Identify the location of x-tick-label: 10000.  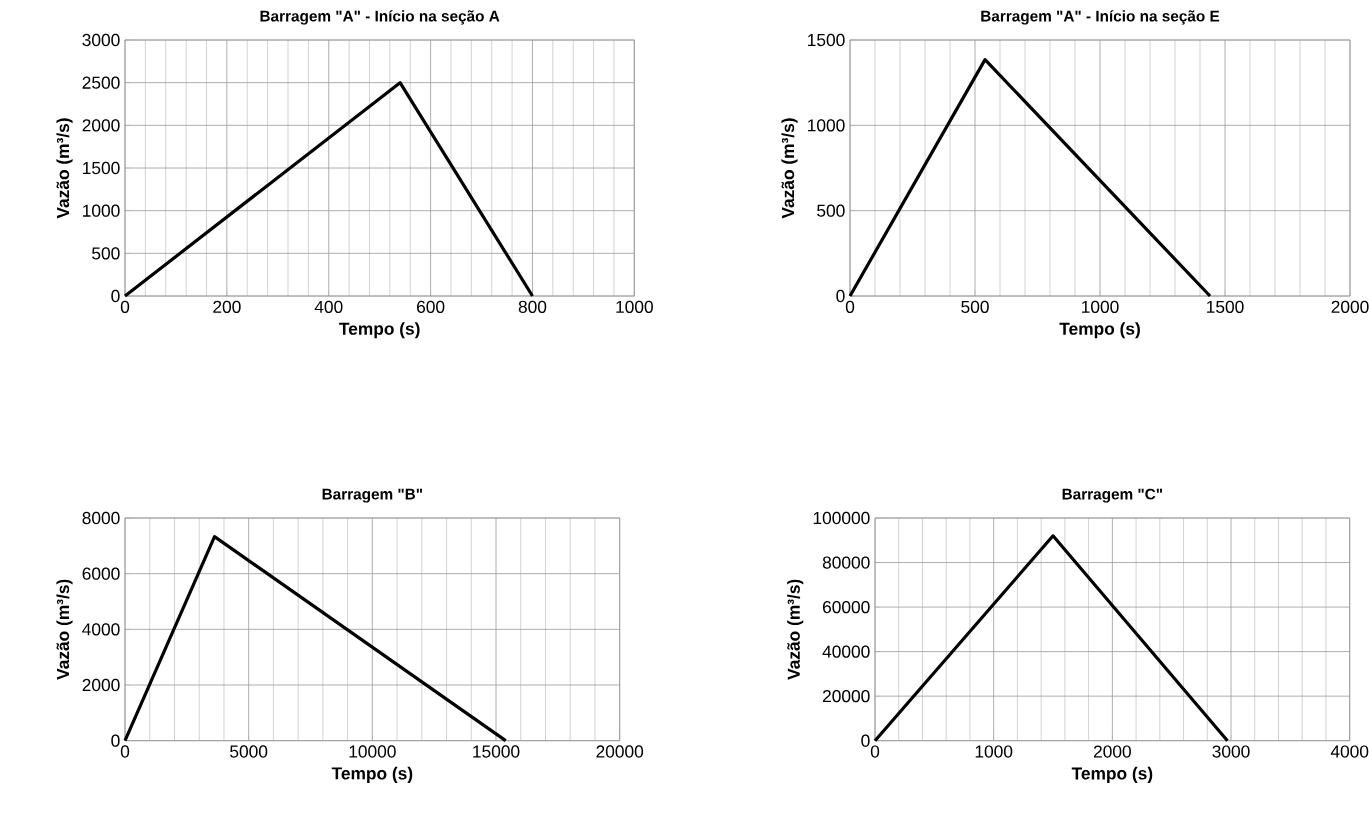
(372, 751).